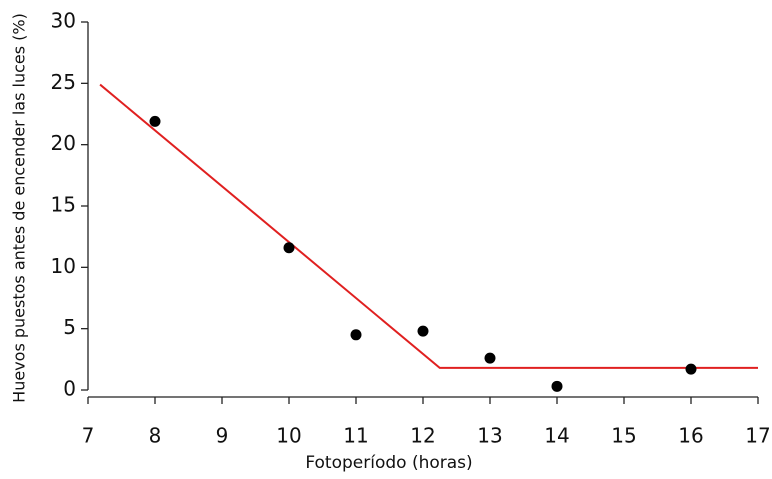 The height and width of the screenshot is (479, 772). Describe the element at coordinates (155, 436) in the screenshot. I see `x-tick-label: 8` at that location.